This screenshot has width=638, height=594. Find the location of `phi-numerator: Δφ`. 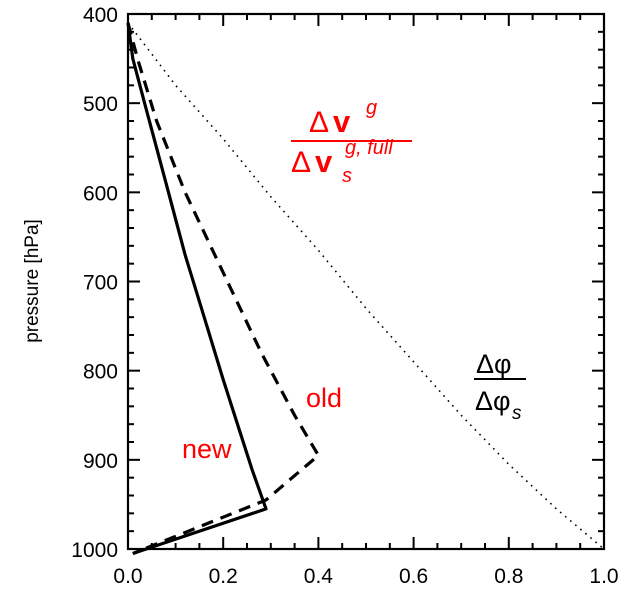

phi-numerator: Δφ is located at coordinates (494, 364).